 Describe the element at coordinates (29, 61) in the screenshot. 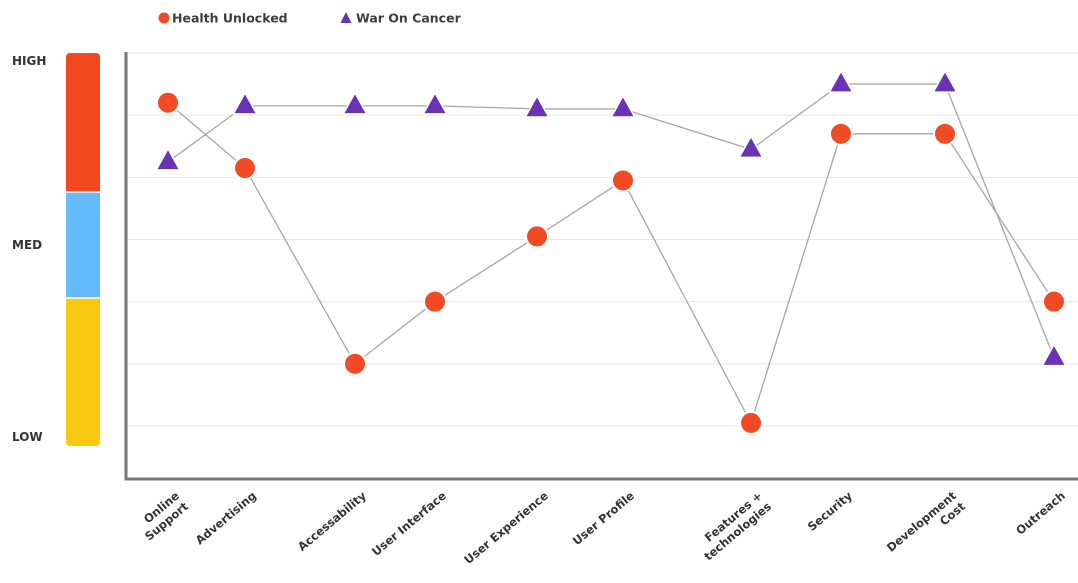

I see `level-label-high: HIGH` at that location.